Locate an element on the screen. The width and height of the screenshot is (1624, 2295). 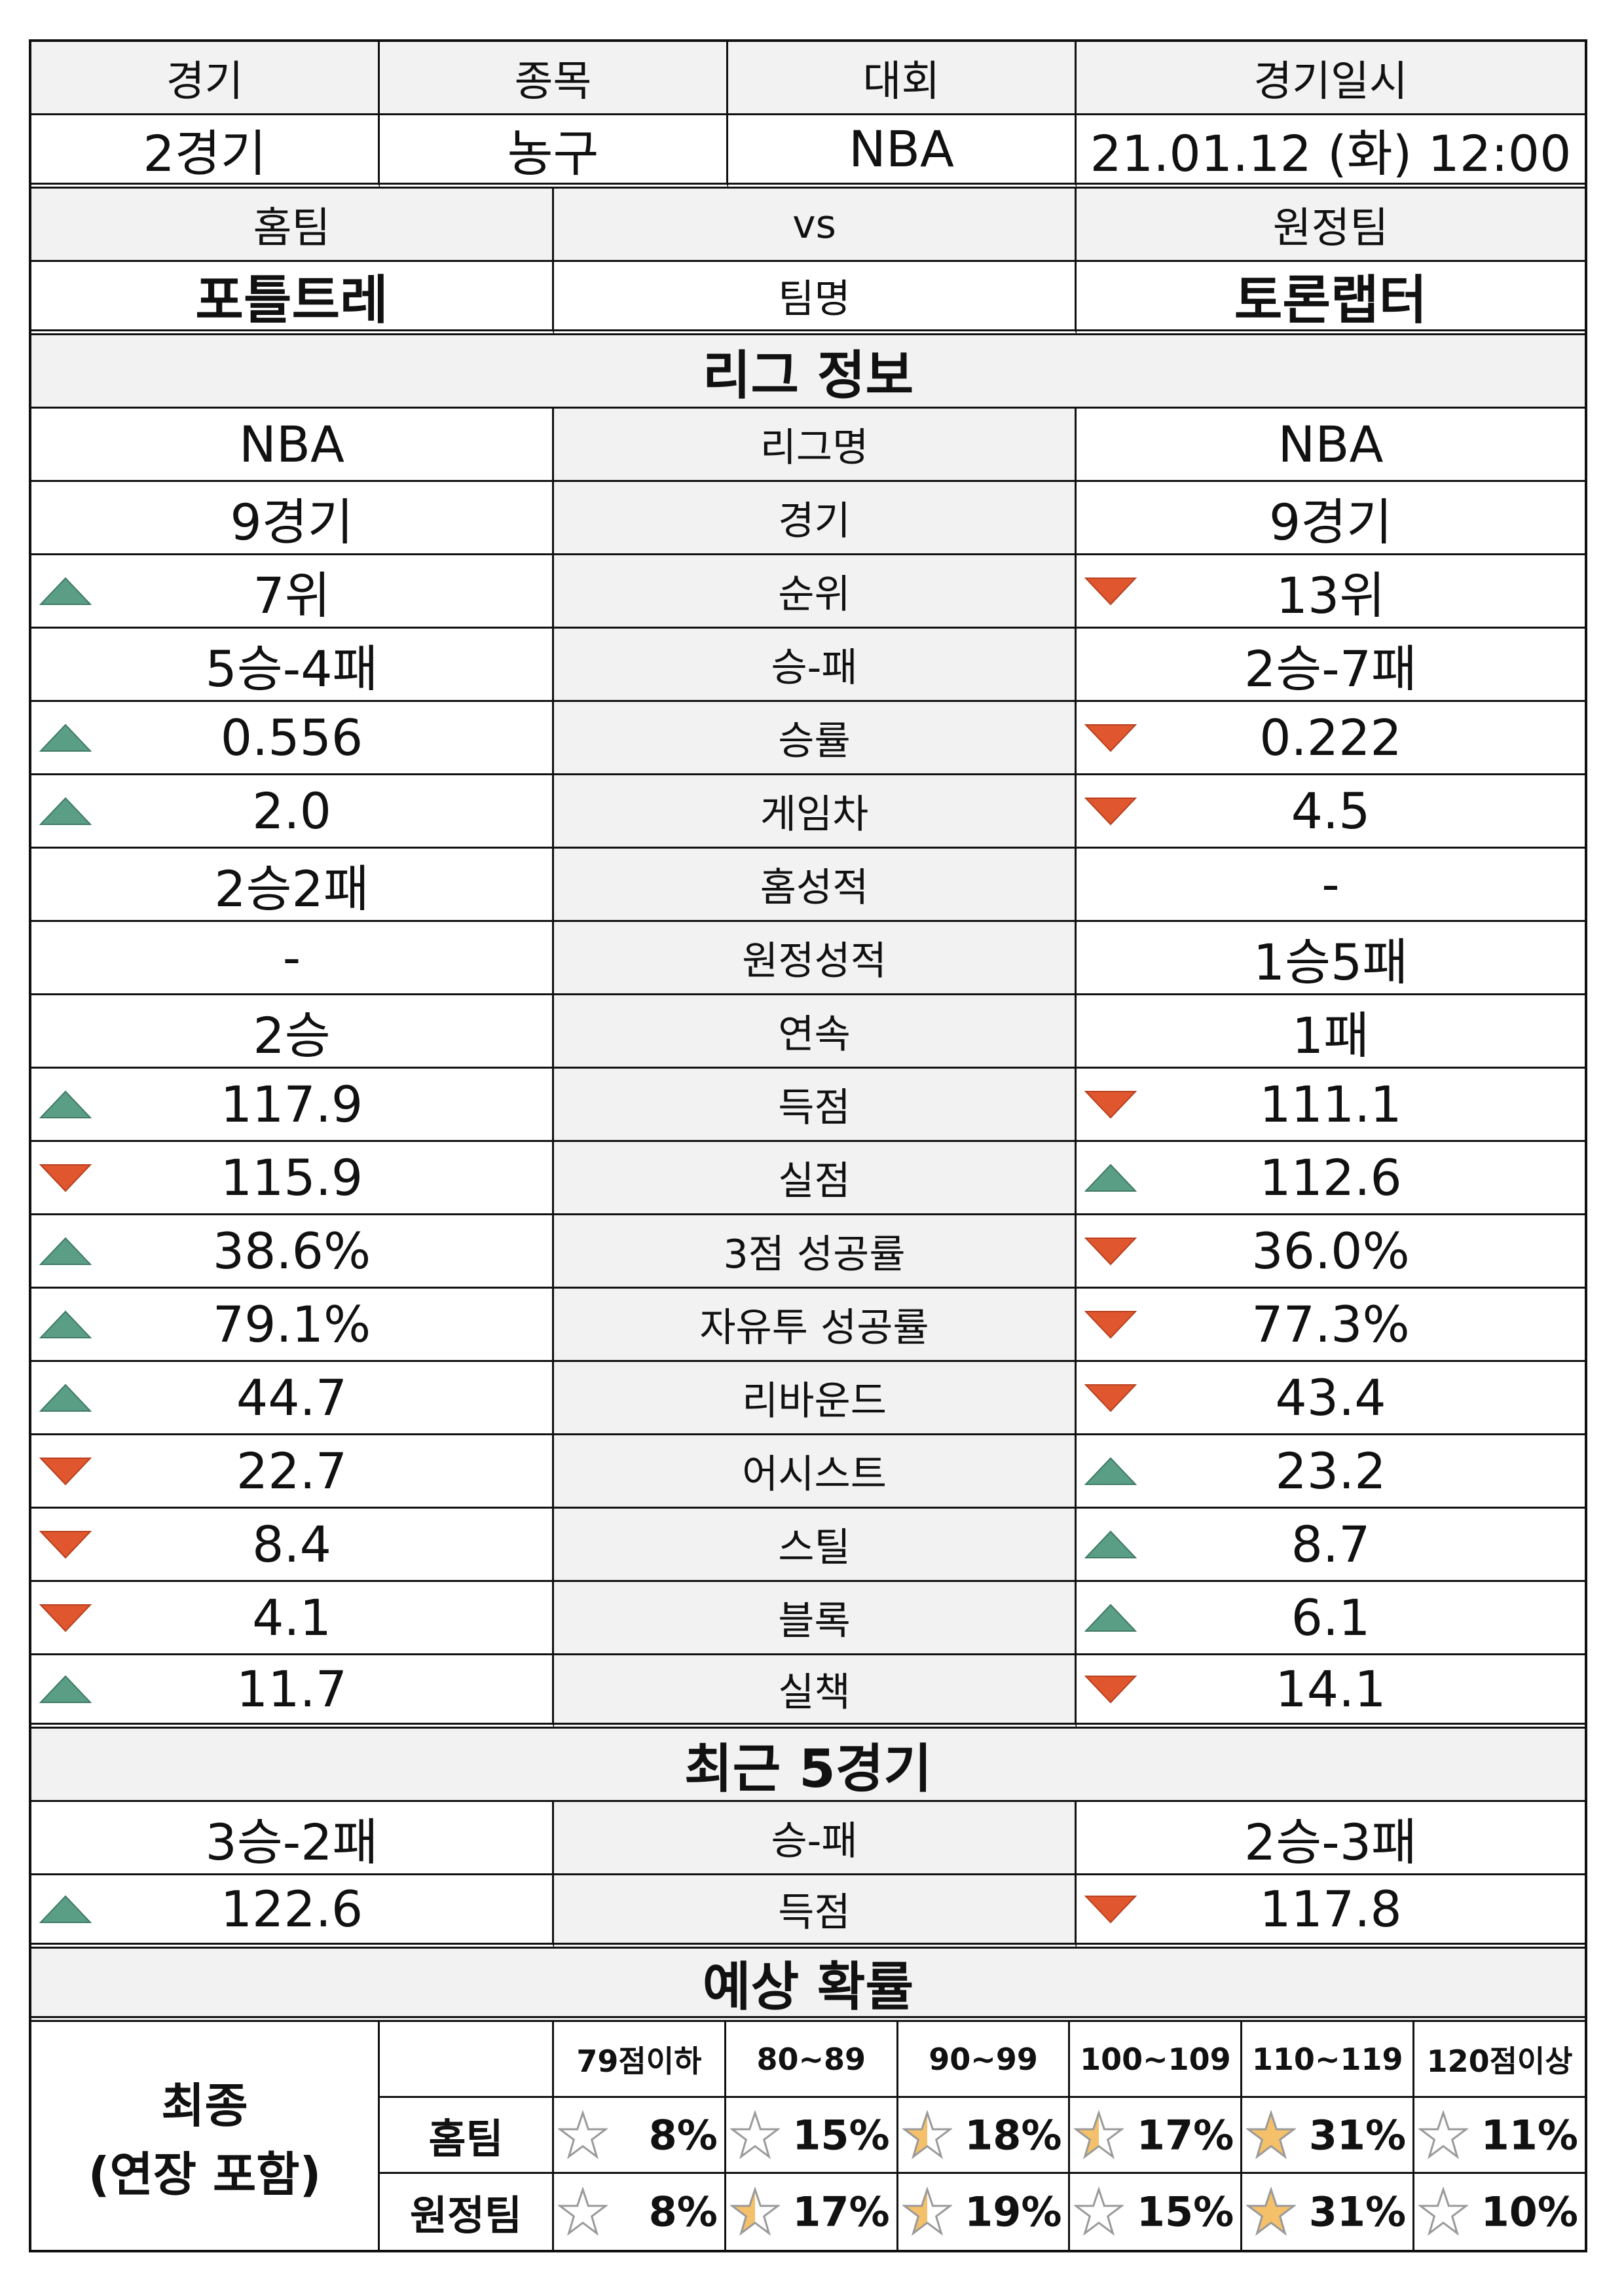
away-stat-text: 111.1 is located at coordinates (1330, 1104).